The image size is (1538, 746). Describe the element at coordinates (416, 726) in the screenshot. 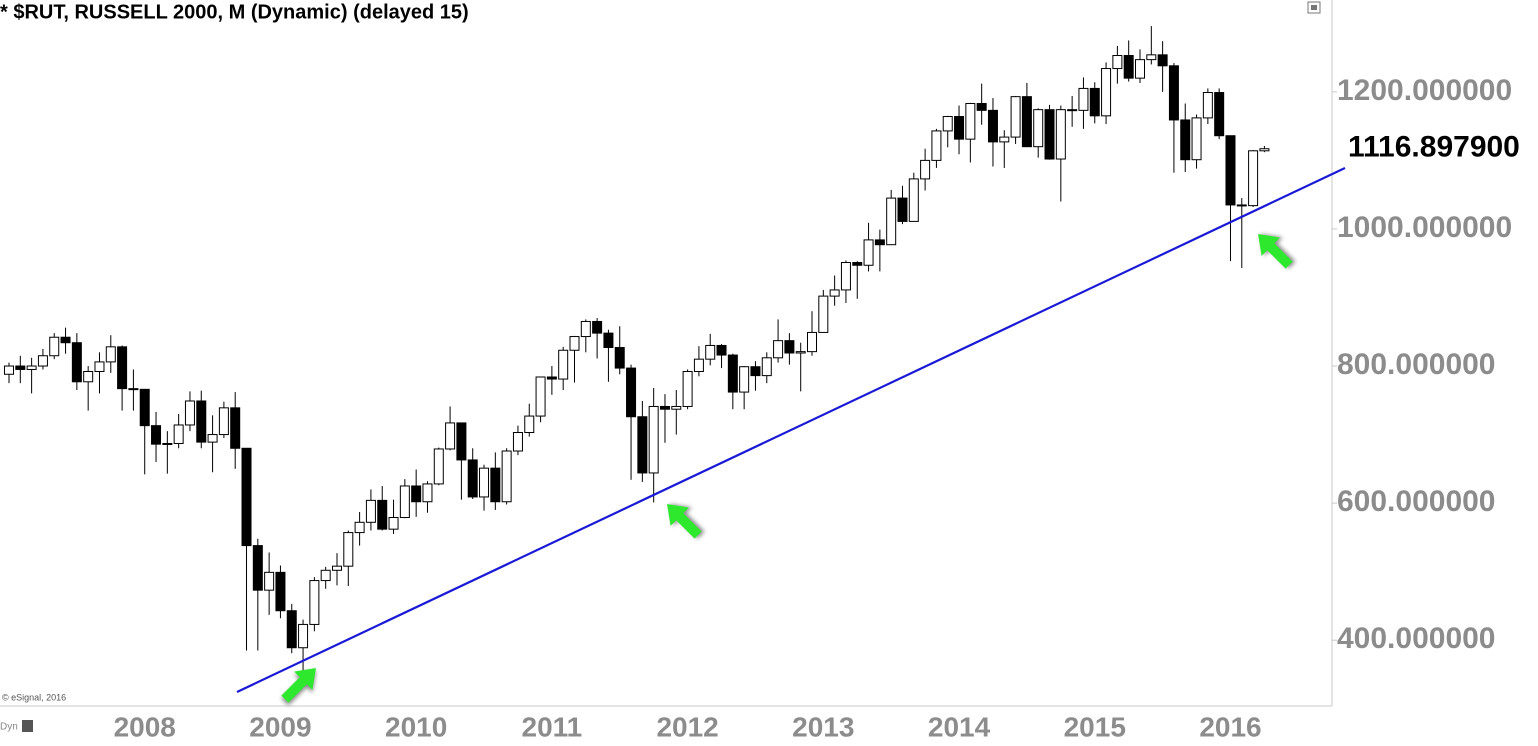

I see `x-tick-label: 2010` at that location.